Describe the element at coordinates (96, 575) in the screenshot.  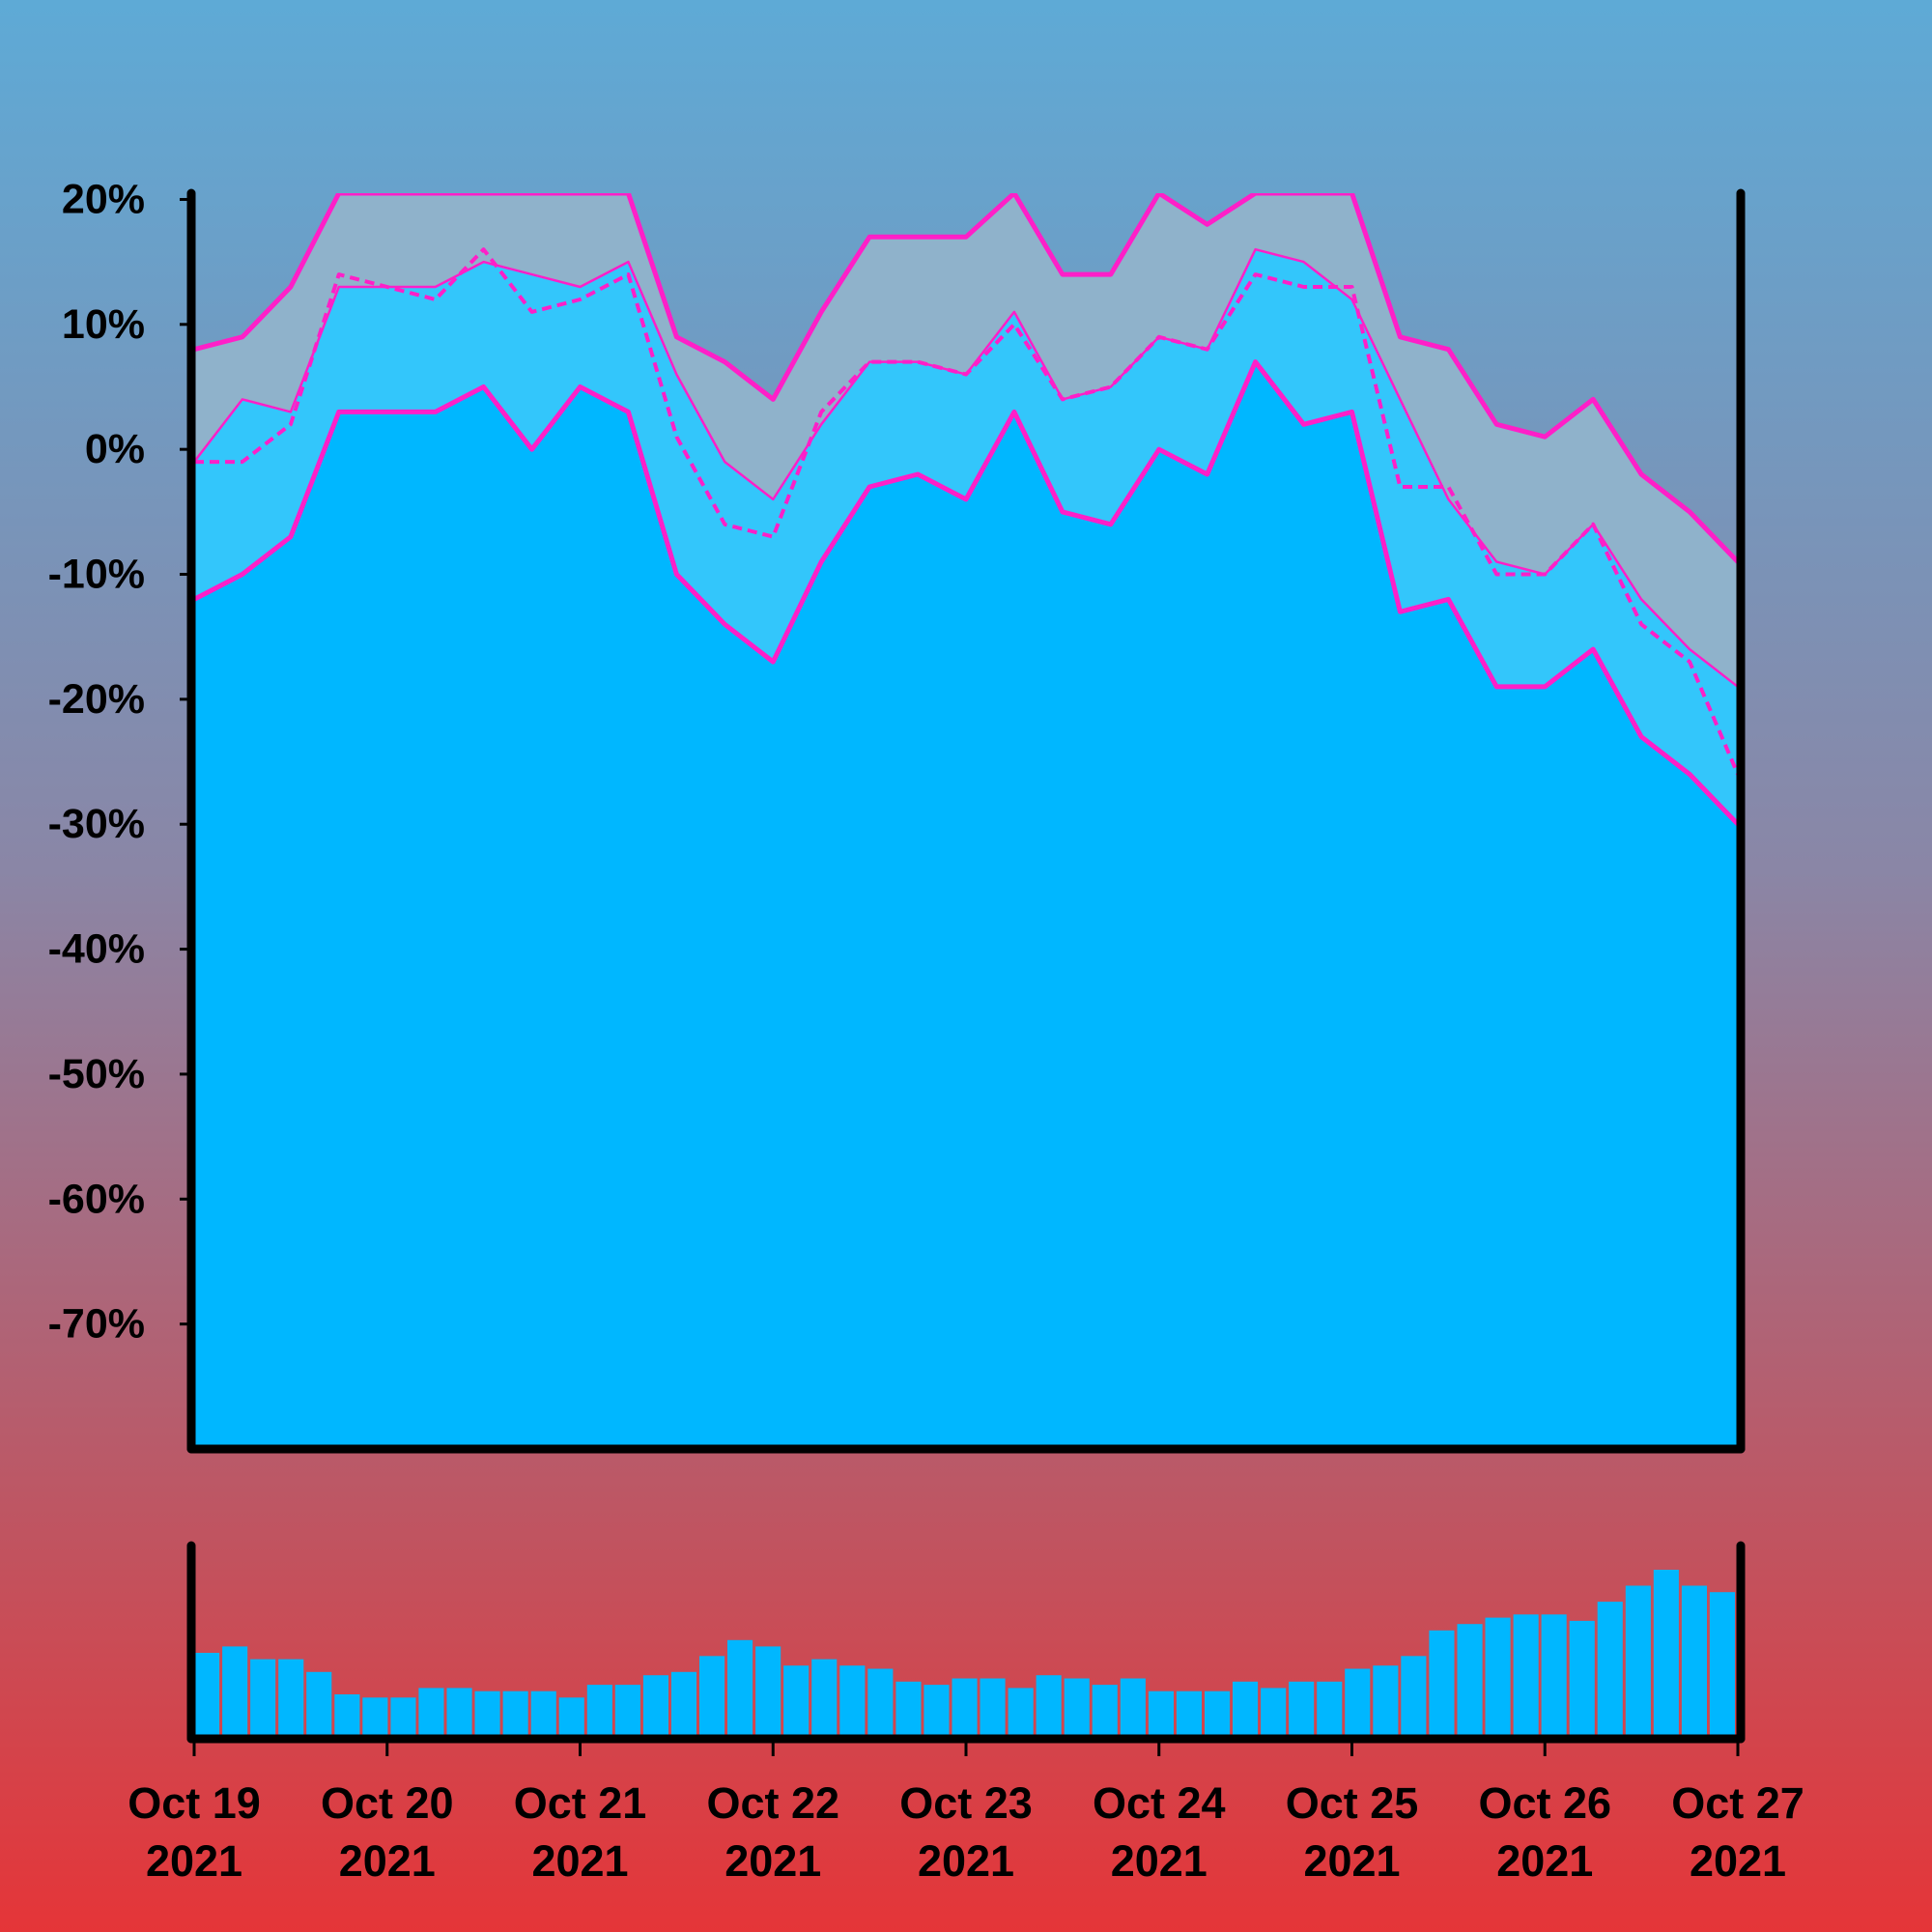
I see `y-tick-label: -10%` at that location.